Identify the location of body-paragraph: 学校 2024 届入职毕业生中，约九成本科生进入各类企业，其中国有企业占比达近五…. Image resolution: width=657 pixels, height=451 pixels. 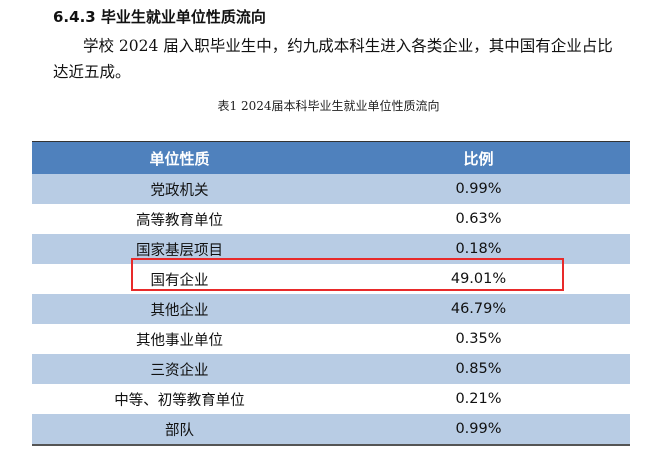
(333, 59).